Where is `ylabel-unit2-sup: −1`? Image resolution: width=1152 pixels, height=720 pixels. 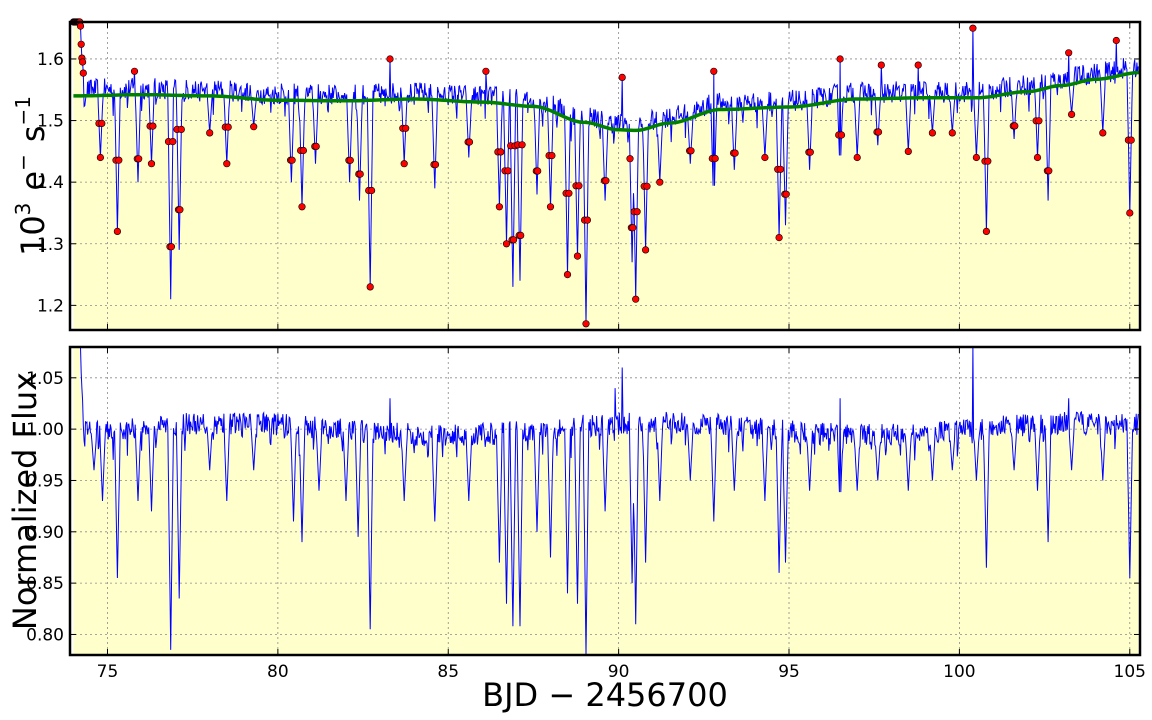 ylabel-unit2-sup: −1 is located at coordinates (23, 110).